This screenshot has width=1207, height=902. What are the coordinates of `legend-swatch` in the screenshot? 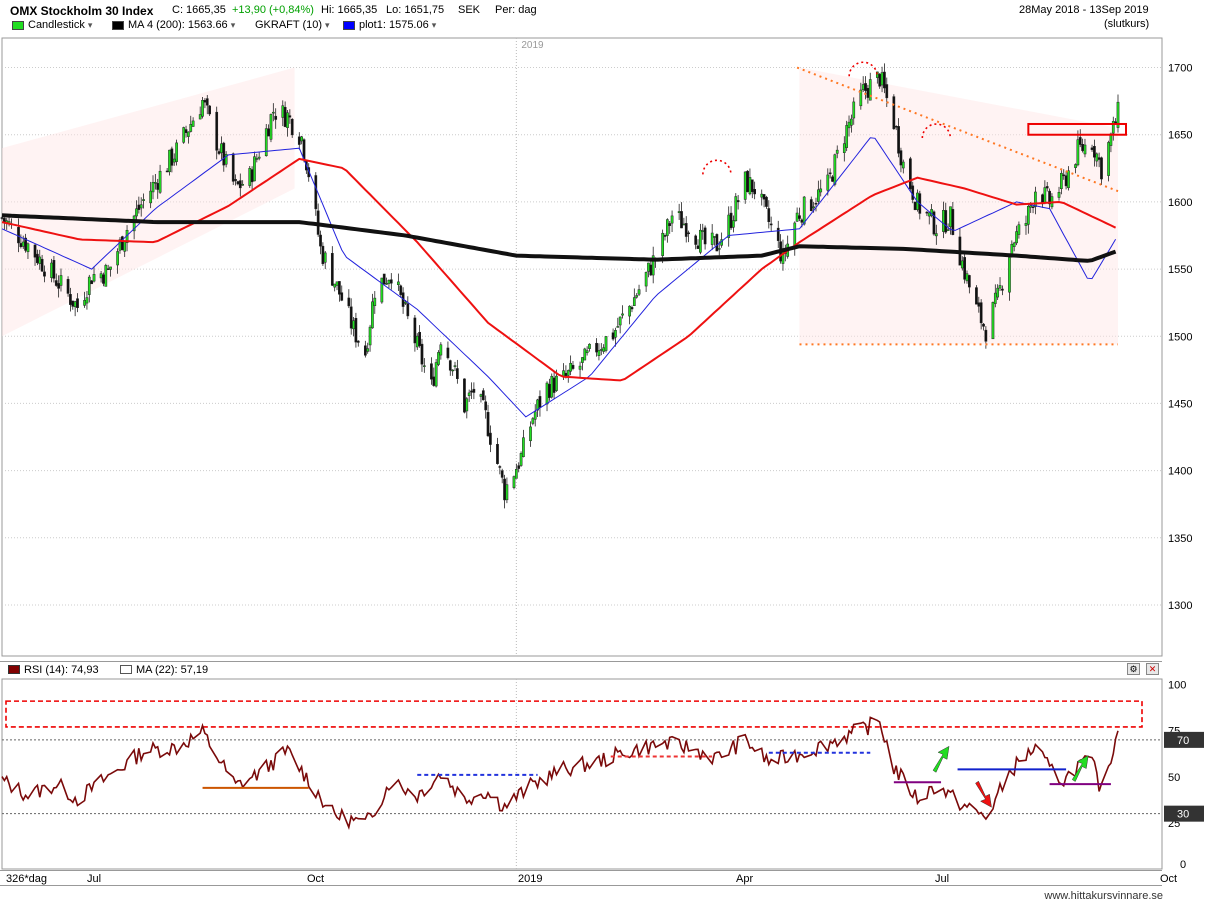 It's located at (18, 25).